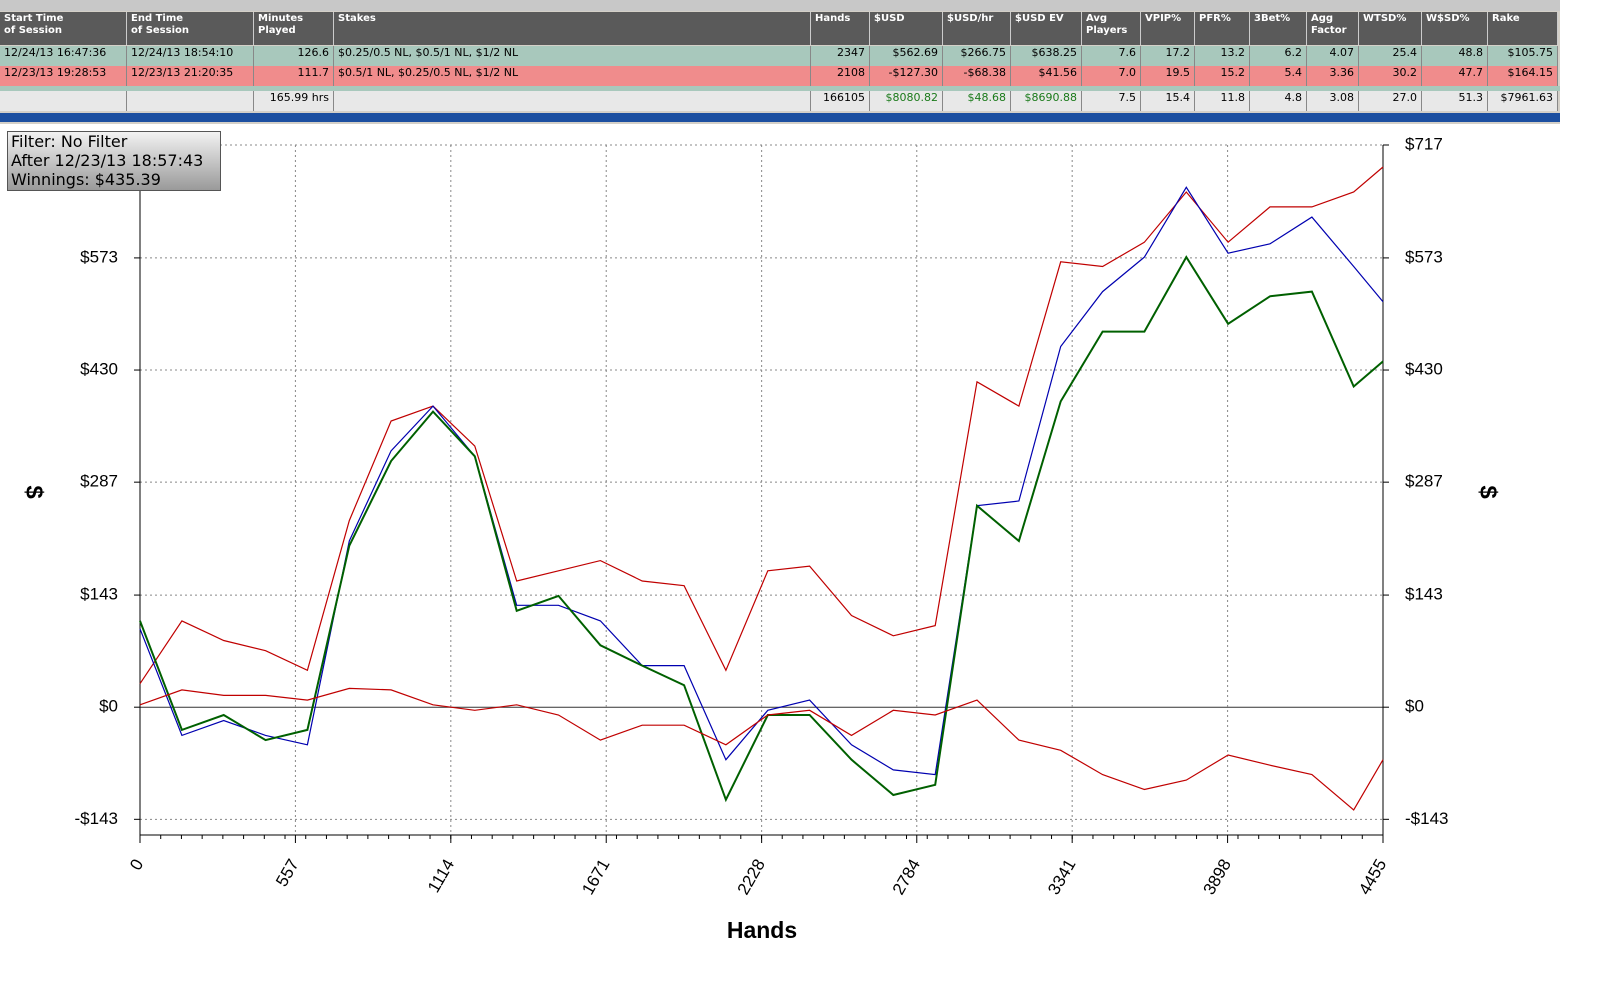 The height and width of the screenshot is (986, 1622). Describe the element at coordinates (1390, 76) in the screenshot. I see `table-cell: 30.2` at that location.